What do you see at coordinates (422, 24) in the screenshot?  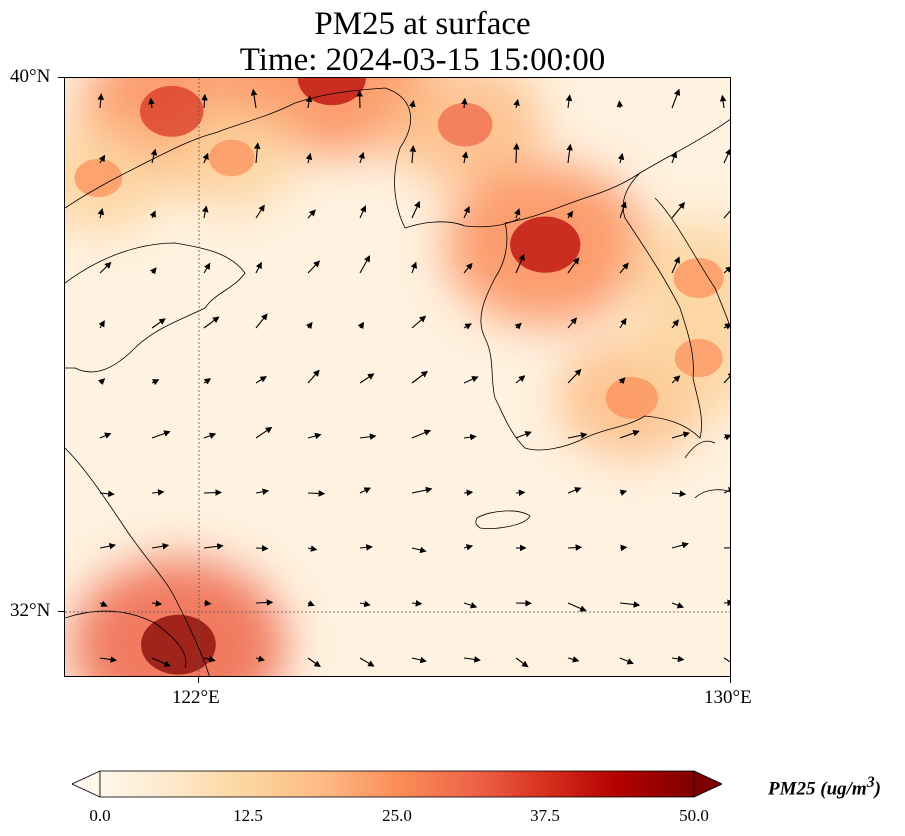 I see `map-title: PM25 at surface` at bounding box center [422, 24].